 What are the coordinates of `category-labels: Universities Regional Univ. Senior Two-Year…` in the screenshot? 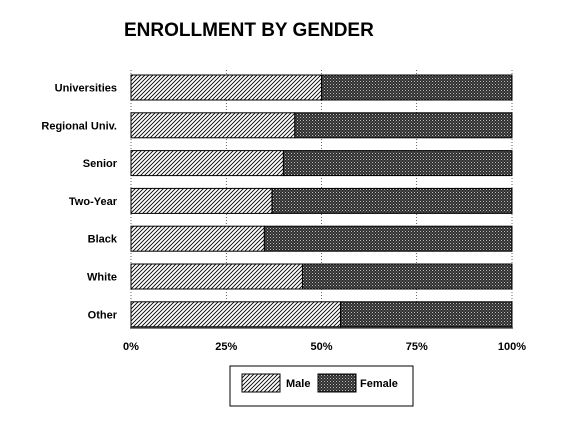 It's located at (79, 202).